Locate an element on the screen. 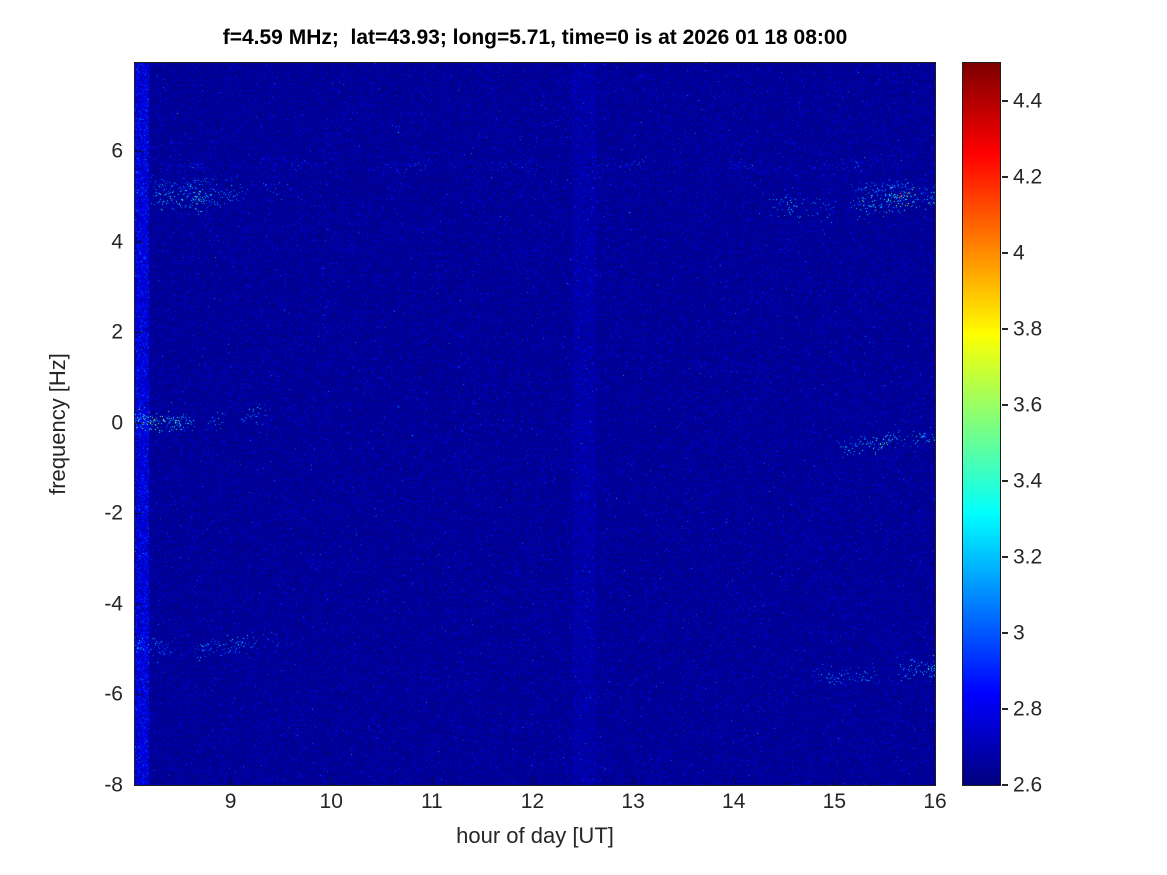  colorbar-tick-label: 3.4 is located at coordinates (1028, 481).